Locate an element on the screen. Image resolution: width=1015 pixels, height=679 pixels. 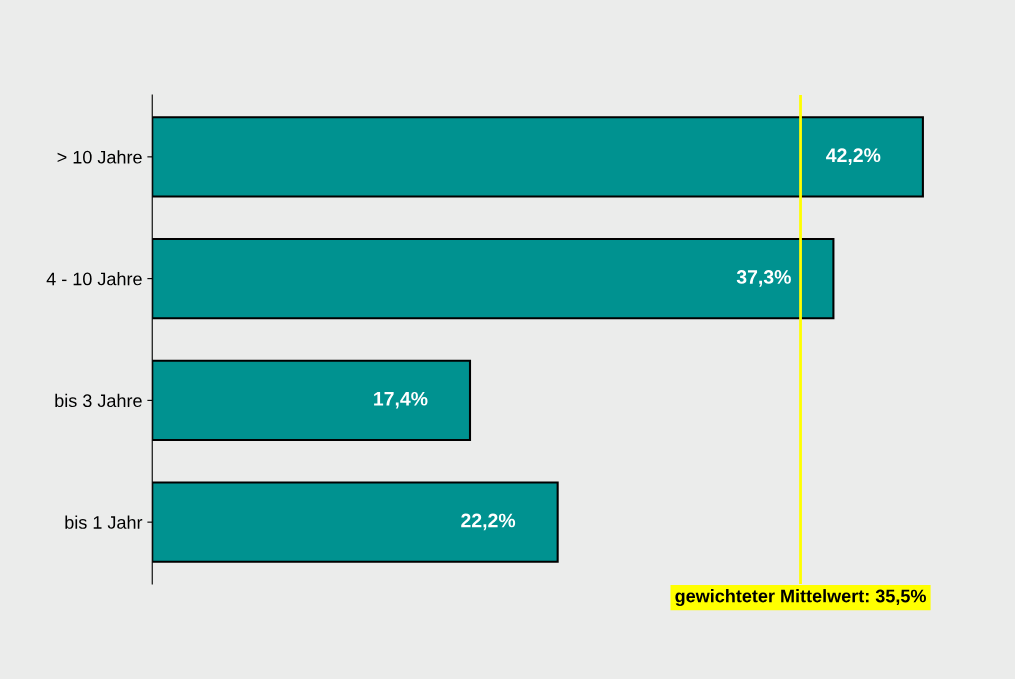
y-tick-label: > 10 Jahre is located at coordinates (99, 157).